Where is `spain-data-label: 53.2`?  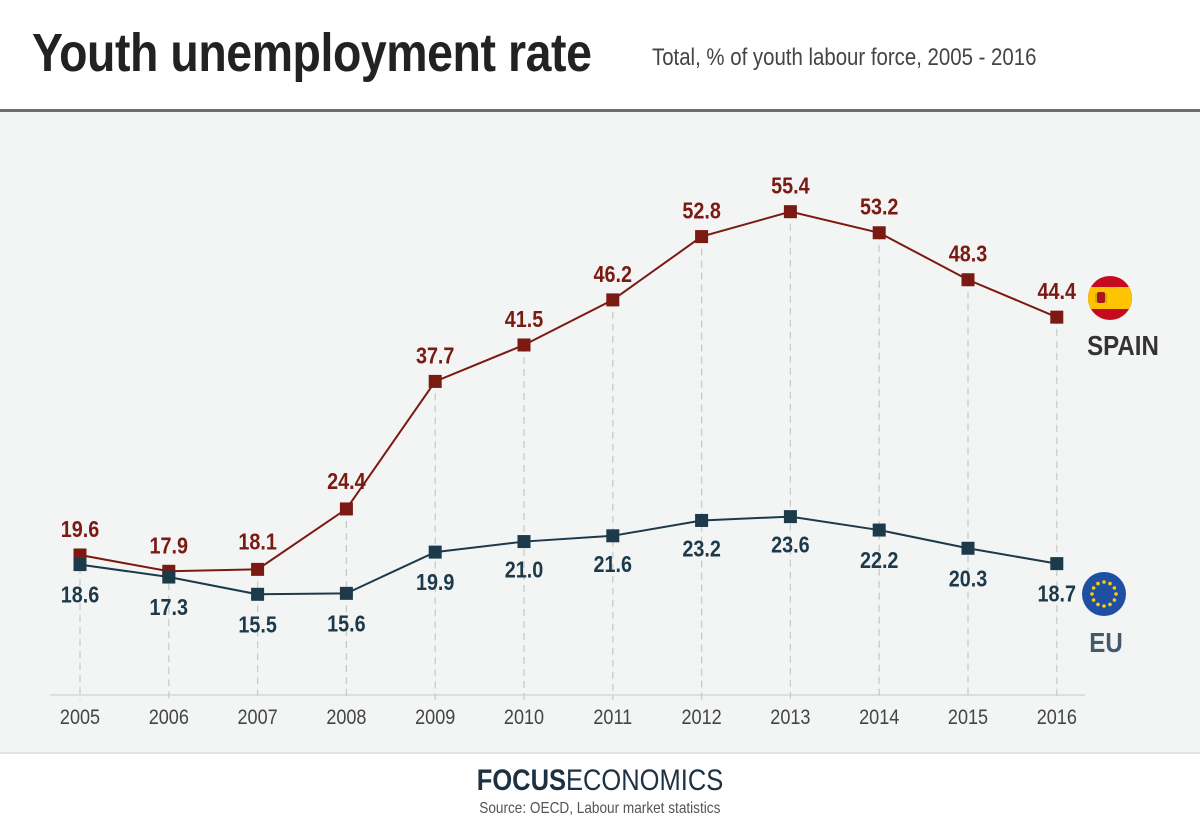
spain-data-label: 53.2 is located at coordinates (879, 207).